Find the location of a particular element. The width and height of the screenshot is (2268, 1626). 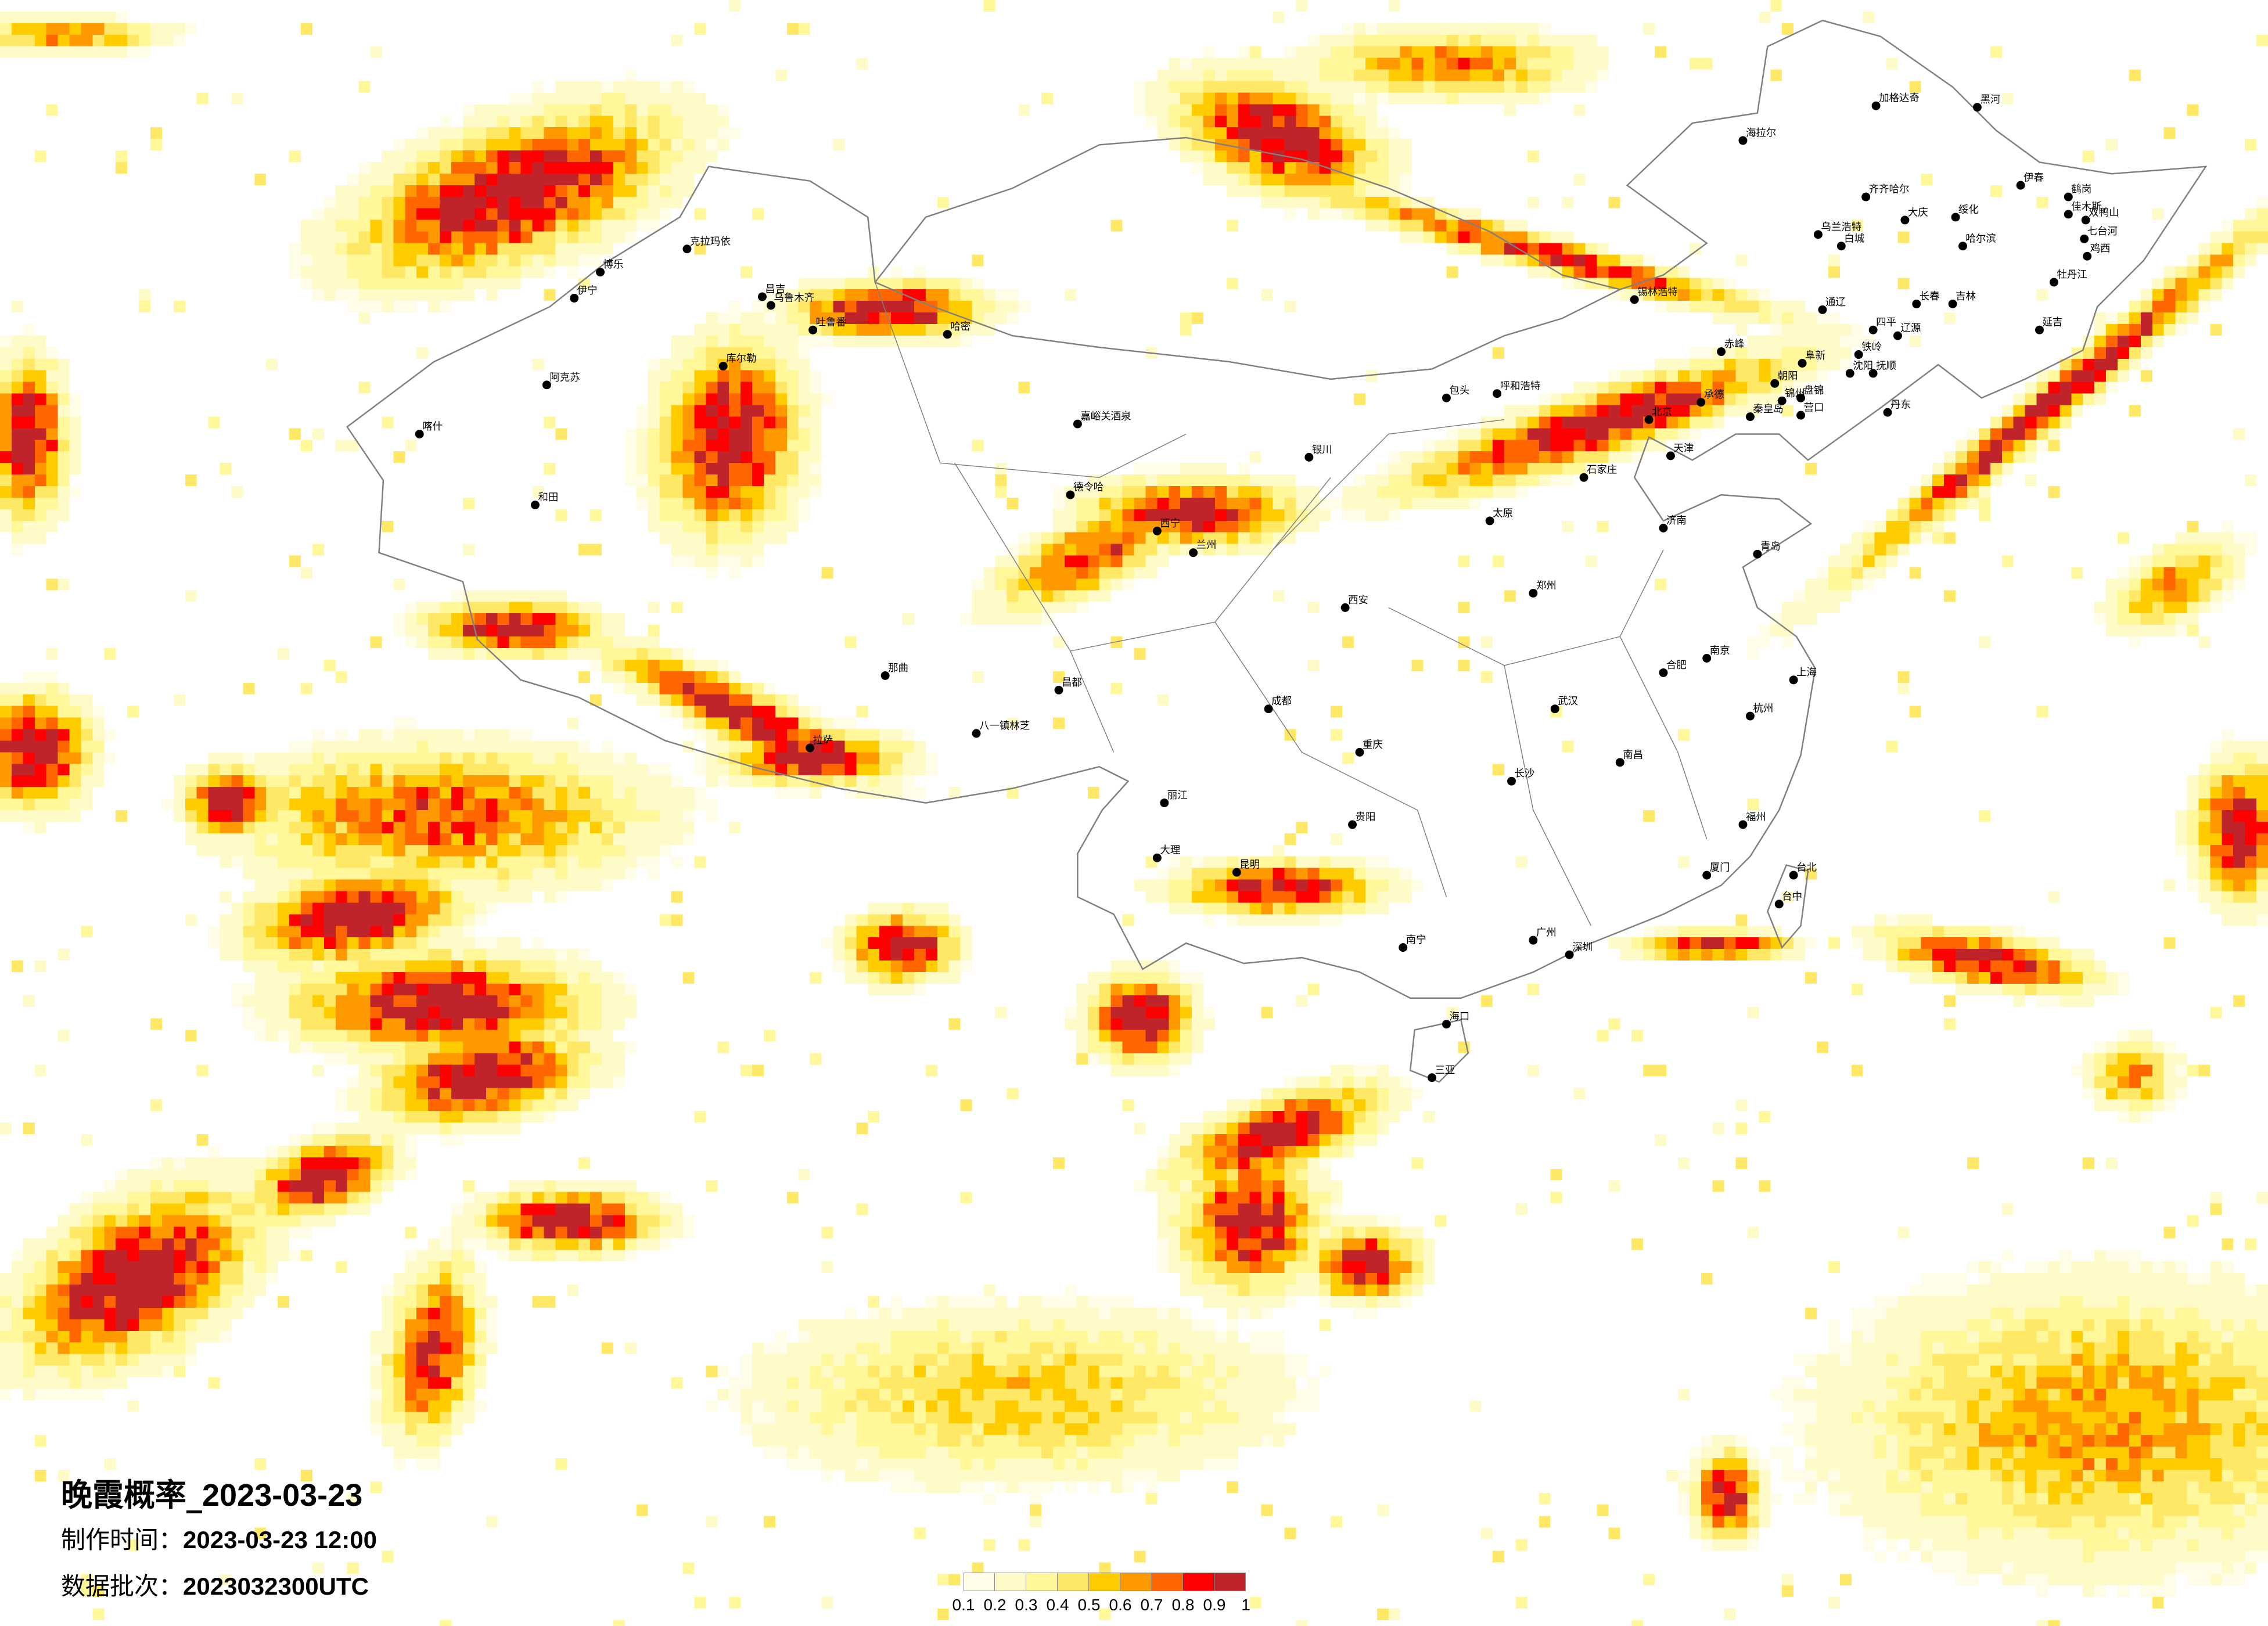

legend-label: 0.3 is located at coordinates (1026, 1605).